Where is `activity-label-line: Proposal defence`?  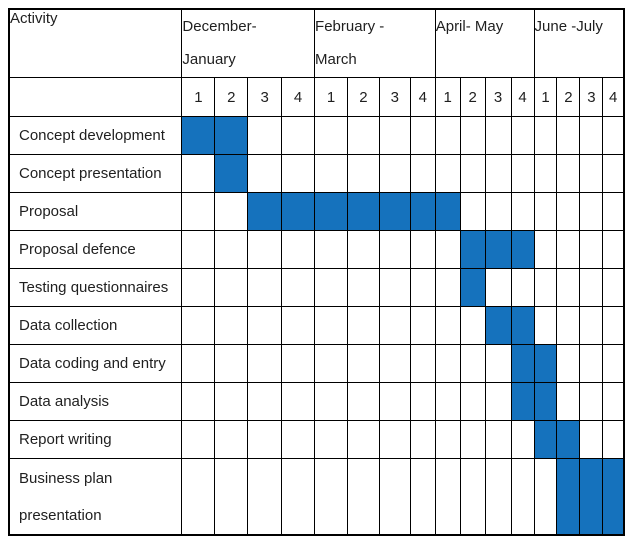 activity-label-line: Proposal defence is located at coordinates (77, 249).